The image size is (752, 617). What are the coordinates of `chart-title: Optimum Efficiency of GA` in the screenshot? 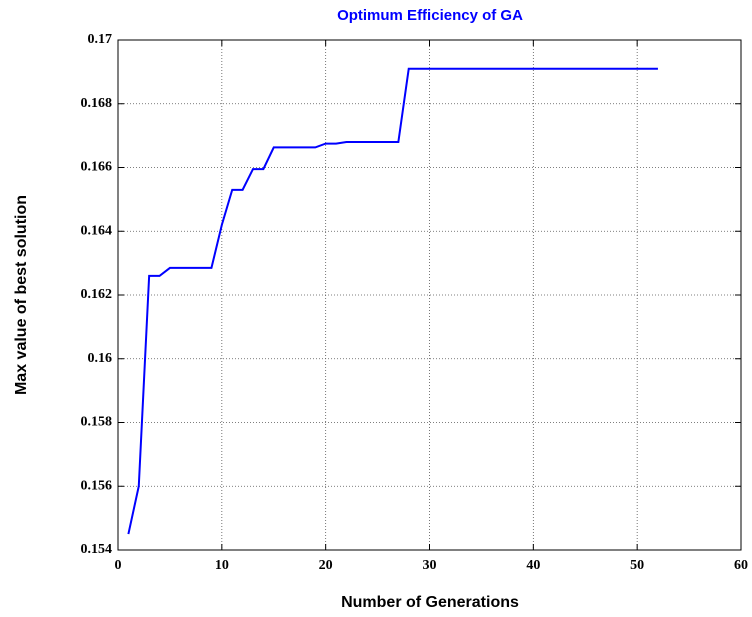 It's located at (430, 15).